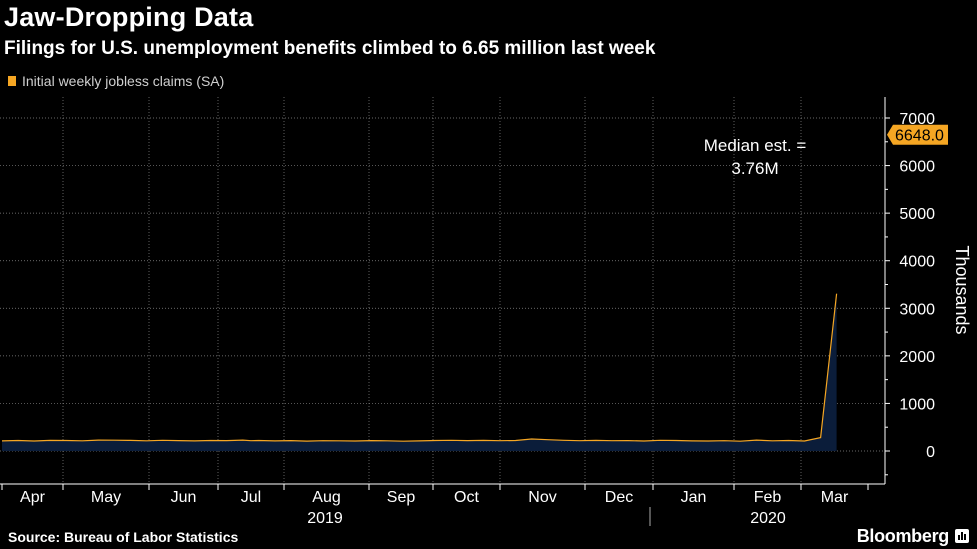  I want to click on y-tick-label: 0, so click(930, 452).